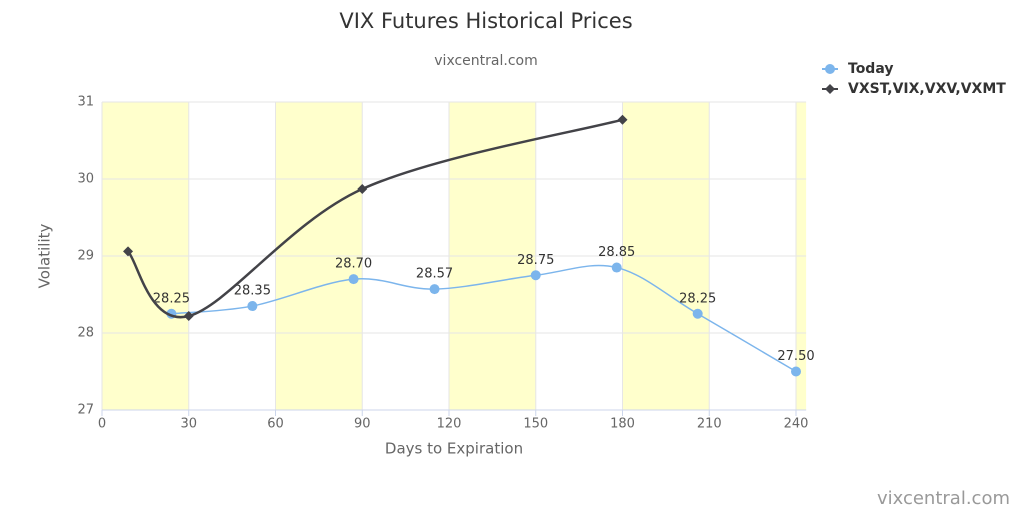 The width and height of the screenshot is (1024, 516). What do you see at coordinates (252, 291) in the screenshot?
I see `data-label: 28.35` at bounding box center [252, 291].